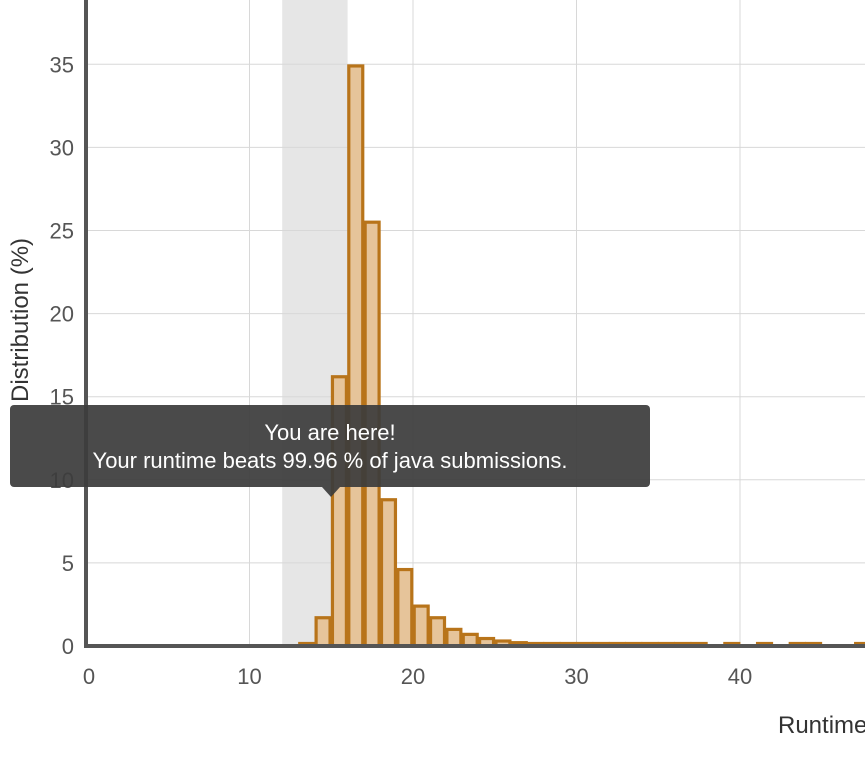 This screenshot has height=758, width=865. What do you see at coordinates (62, 147) in the screenshot?
I see `y-tick-label: 30` at bounding box center [62, 147].